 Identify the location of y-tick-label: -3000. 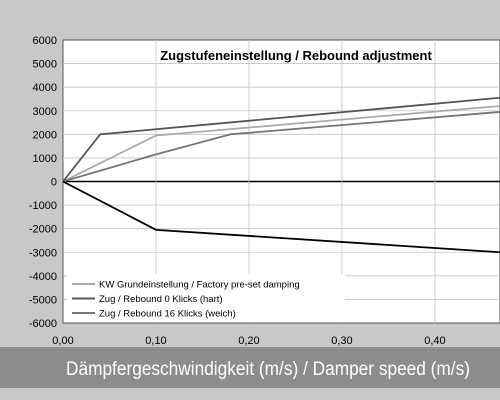
(43, 253).